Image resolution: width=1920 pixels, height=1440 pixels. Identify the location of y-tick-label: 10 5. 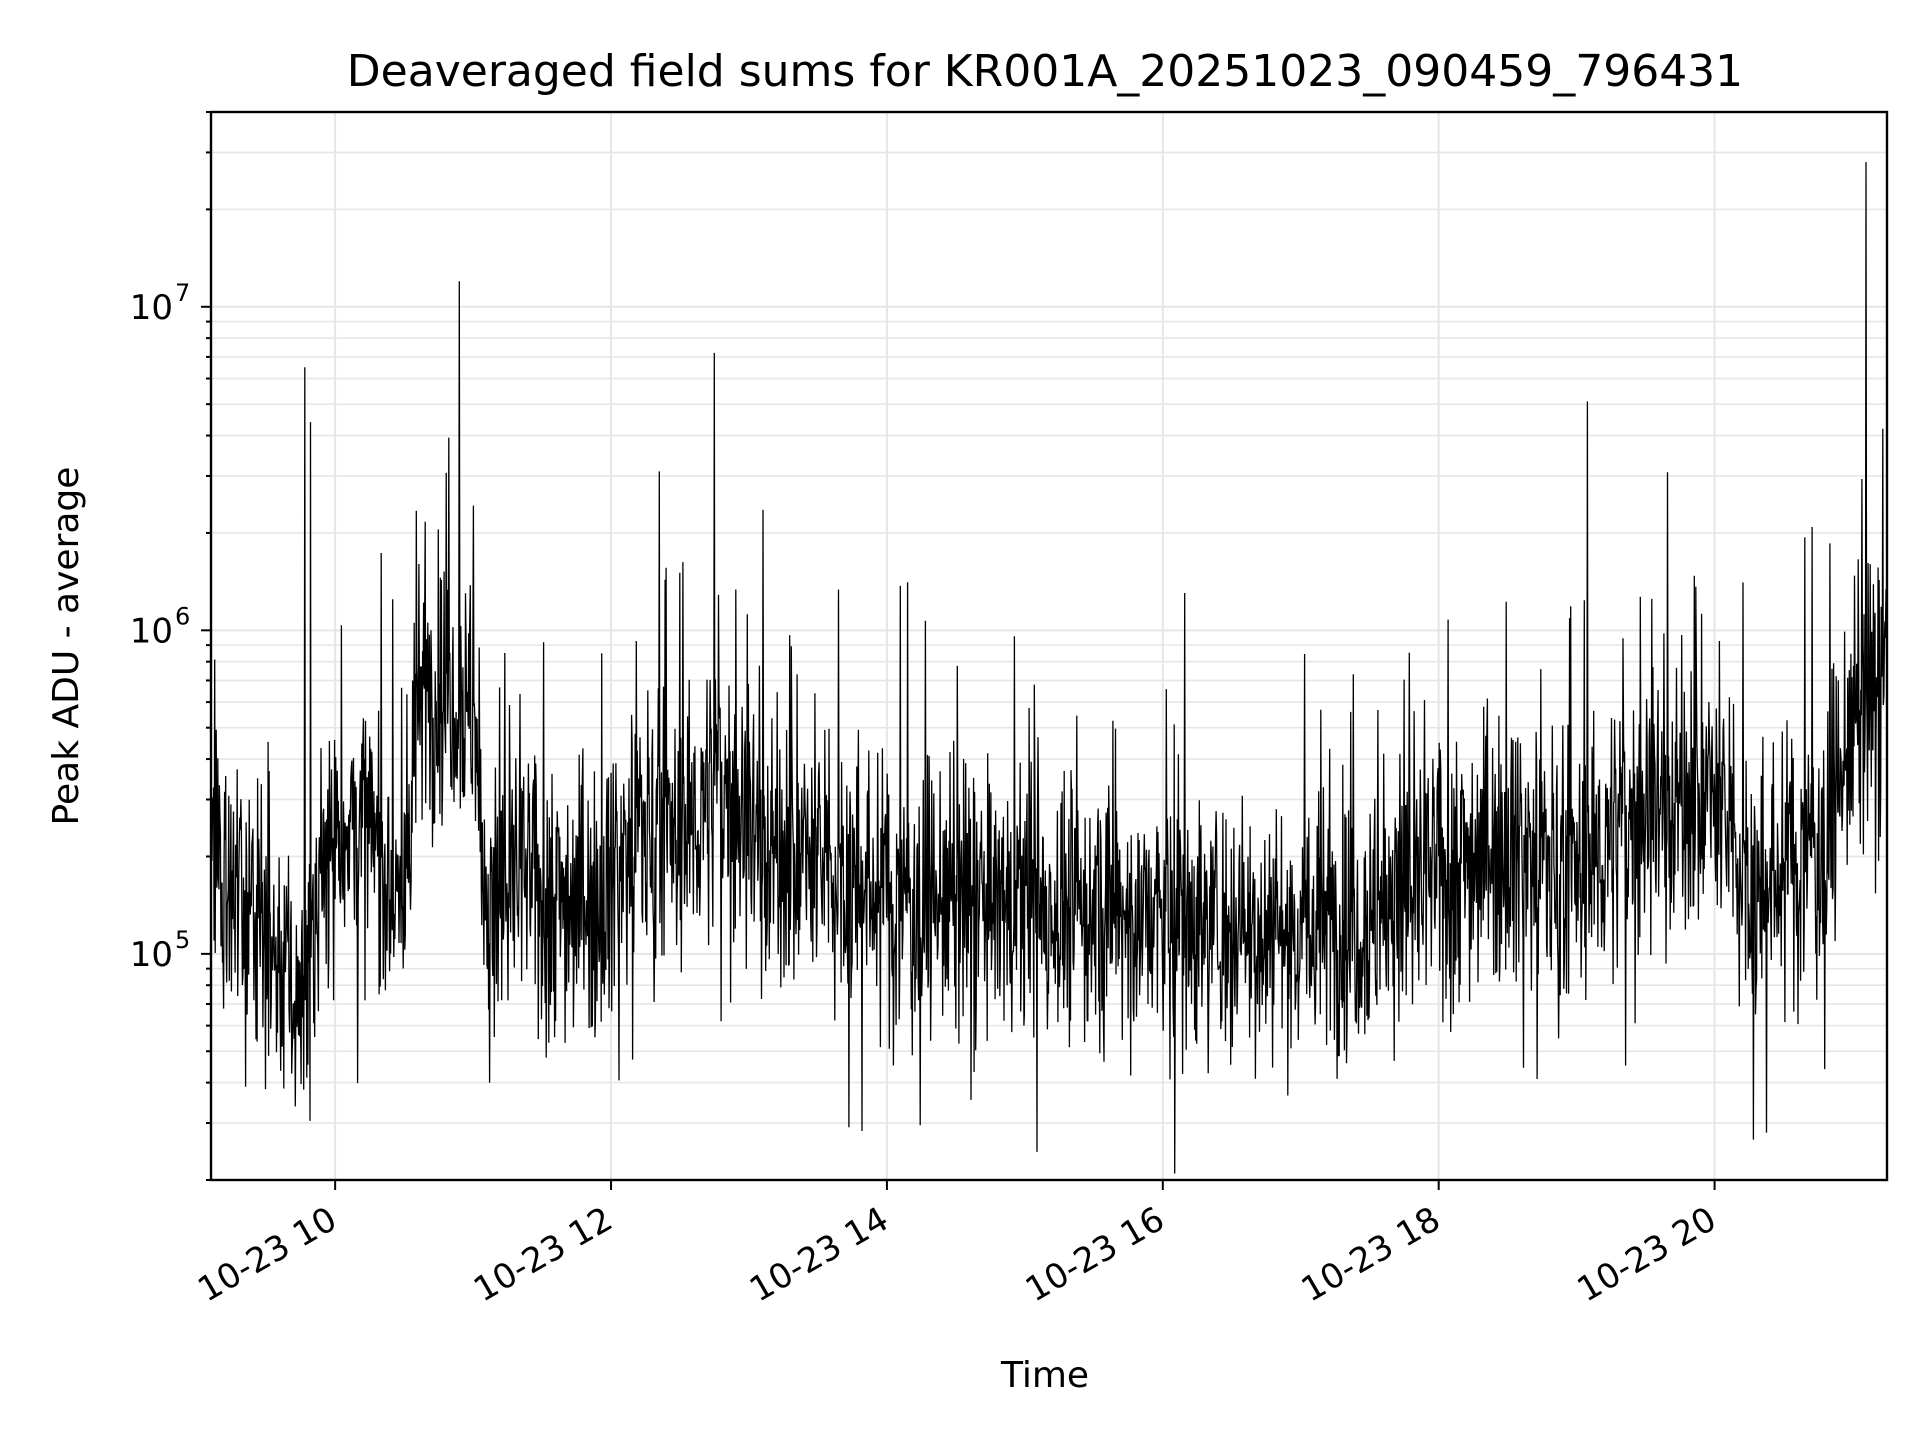
(160, 950).